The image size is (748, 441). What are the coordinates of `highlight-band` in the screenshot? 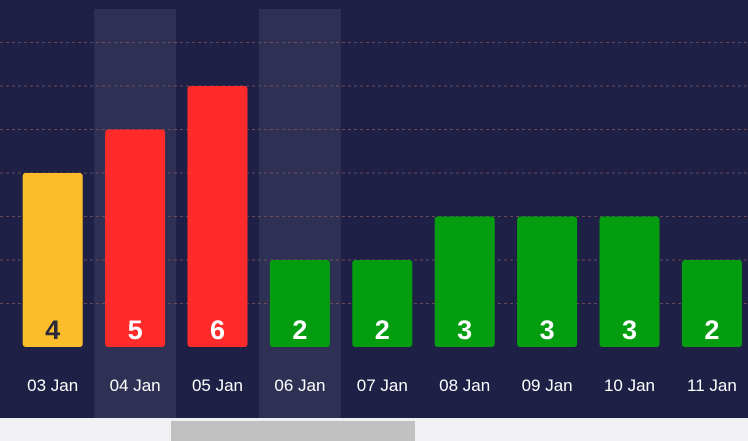 It's located at (299, 213).